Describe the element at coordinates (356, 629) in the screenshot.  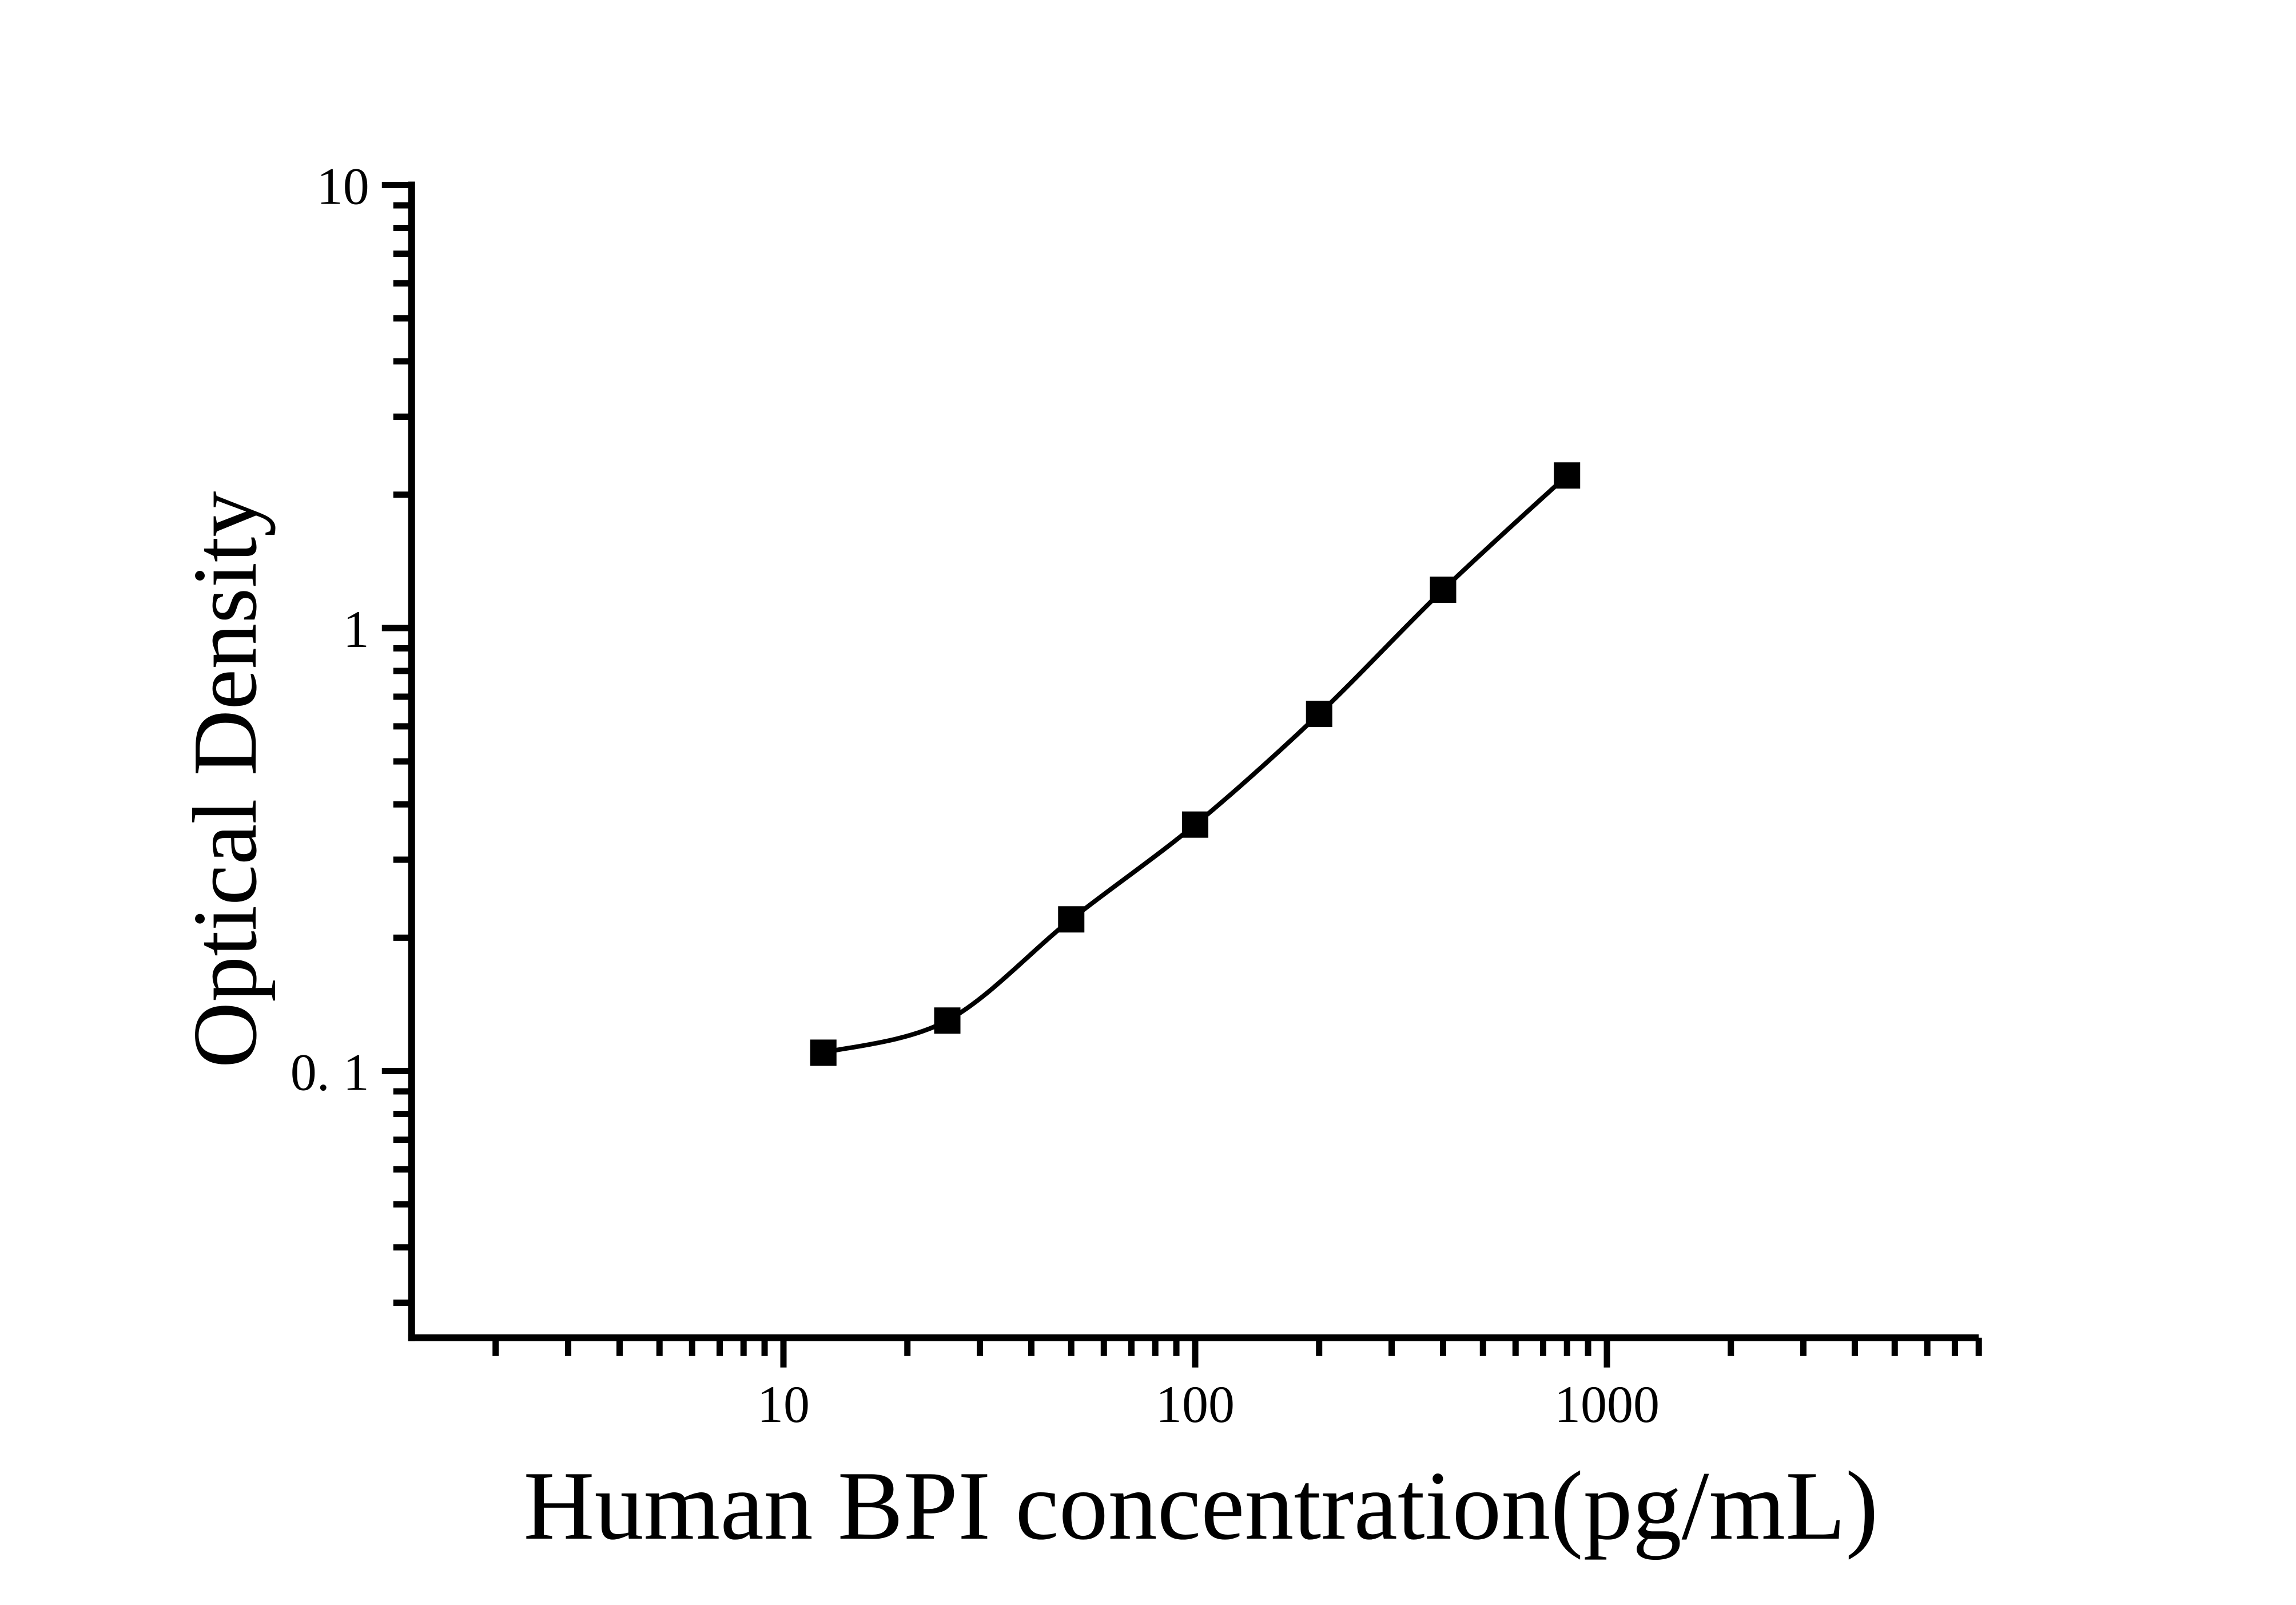
I see `y-tick-label: 1` at that location.